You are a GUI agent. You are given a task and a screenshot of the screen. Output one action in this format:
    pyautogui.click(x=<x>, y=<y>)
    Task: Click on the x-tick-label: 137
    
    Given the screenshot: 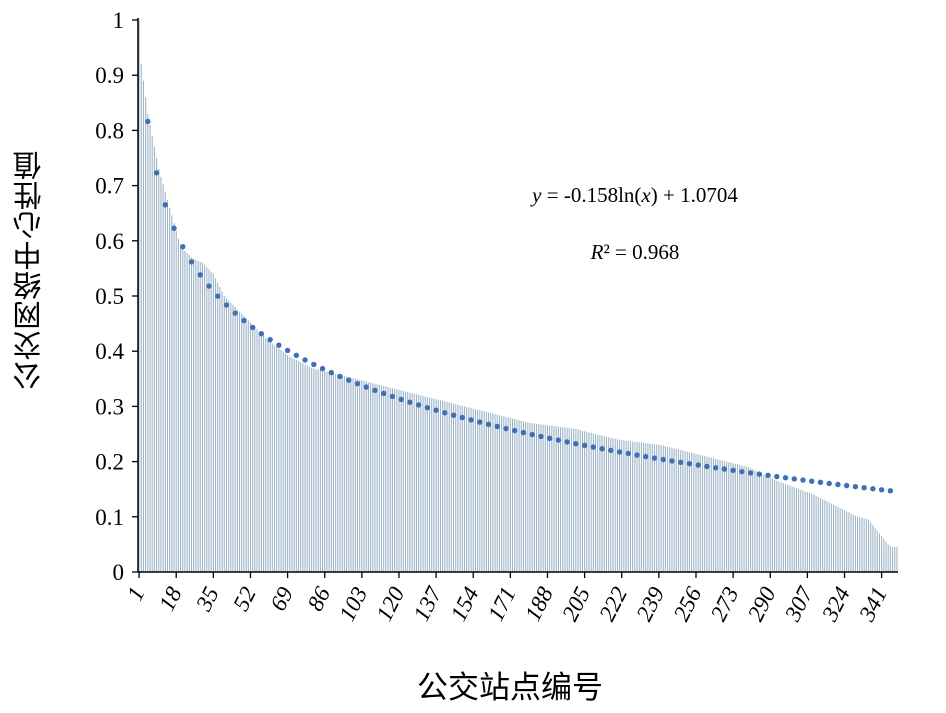 What is the action you would take?
    pyautogui.click(x=428, y=603)
    